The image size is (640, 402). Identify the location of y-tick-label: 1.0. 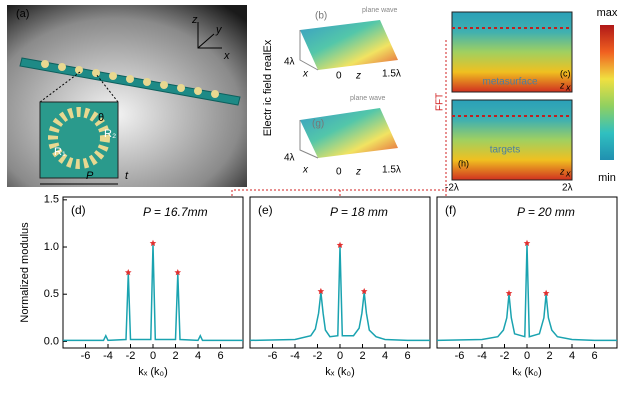
(51, 247).